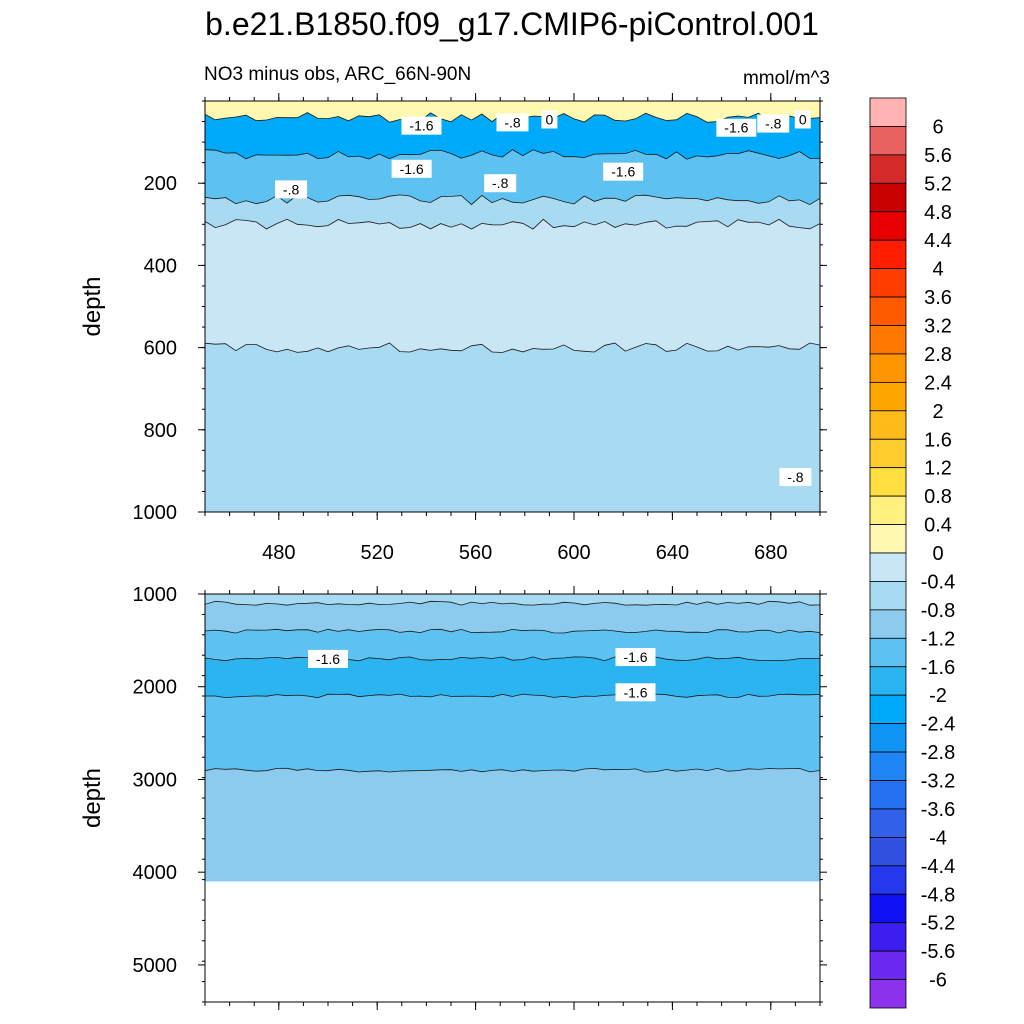 The image size is (1024, 1024). I want to click on colorbar-label: -4.4, so click(938, 867).